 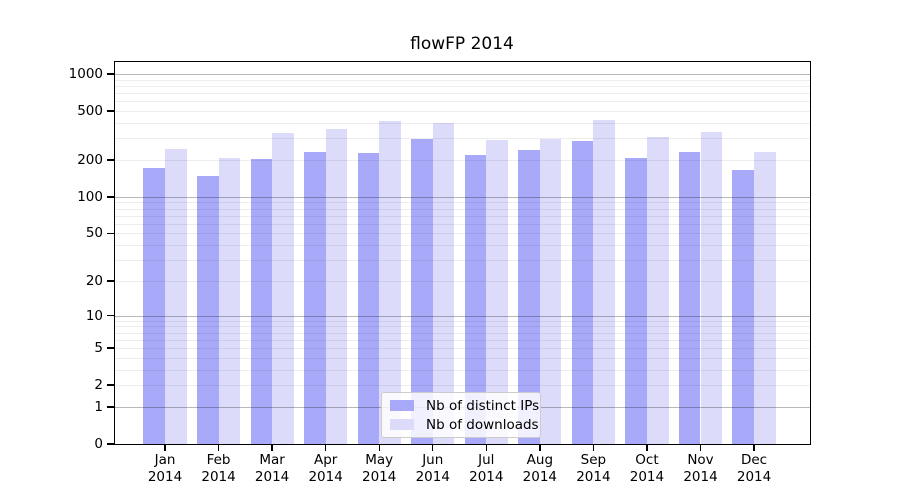 What do you see at coordinates (402, 405) in the screenshot?
I see `legend-swatch-distinct-ips` at bounding box center [402, 405].